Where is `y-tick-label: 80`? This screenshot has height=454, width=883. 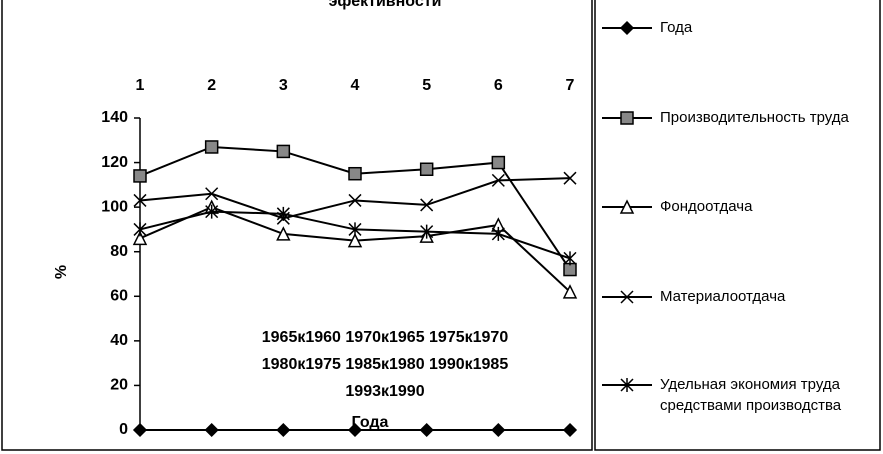
y-tick-label: 80 is located at coordinates (119, 251).